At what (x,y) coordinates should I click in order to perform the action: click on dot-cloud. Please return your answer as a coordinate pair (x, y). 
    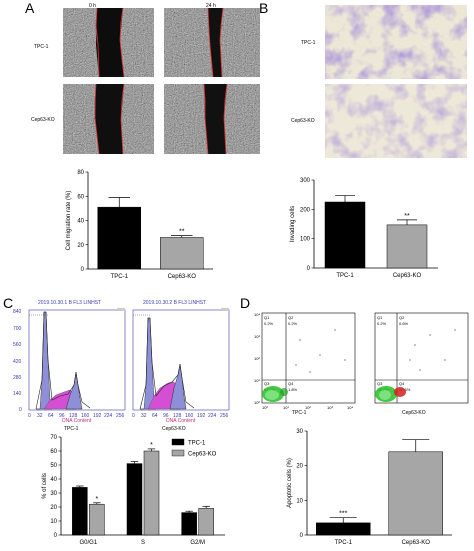
    Looking at the image, I should click on (415, 365).